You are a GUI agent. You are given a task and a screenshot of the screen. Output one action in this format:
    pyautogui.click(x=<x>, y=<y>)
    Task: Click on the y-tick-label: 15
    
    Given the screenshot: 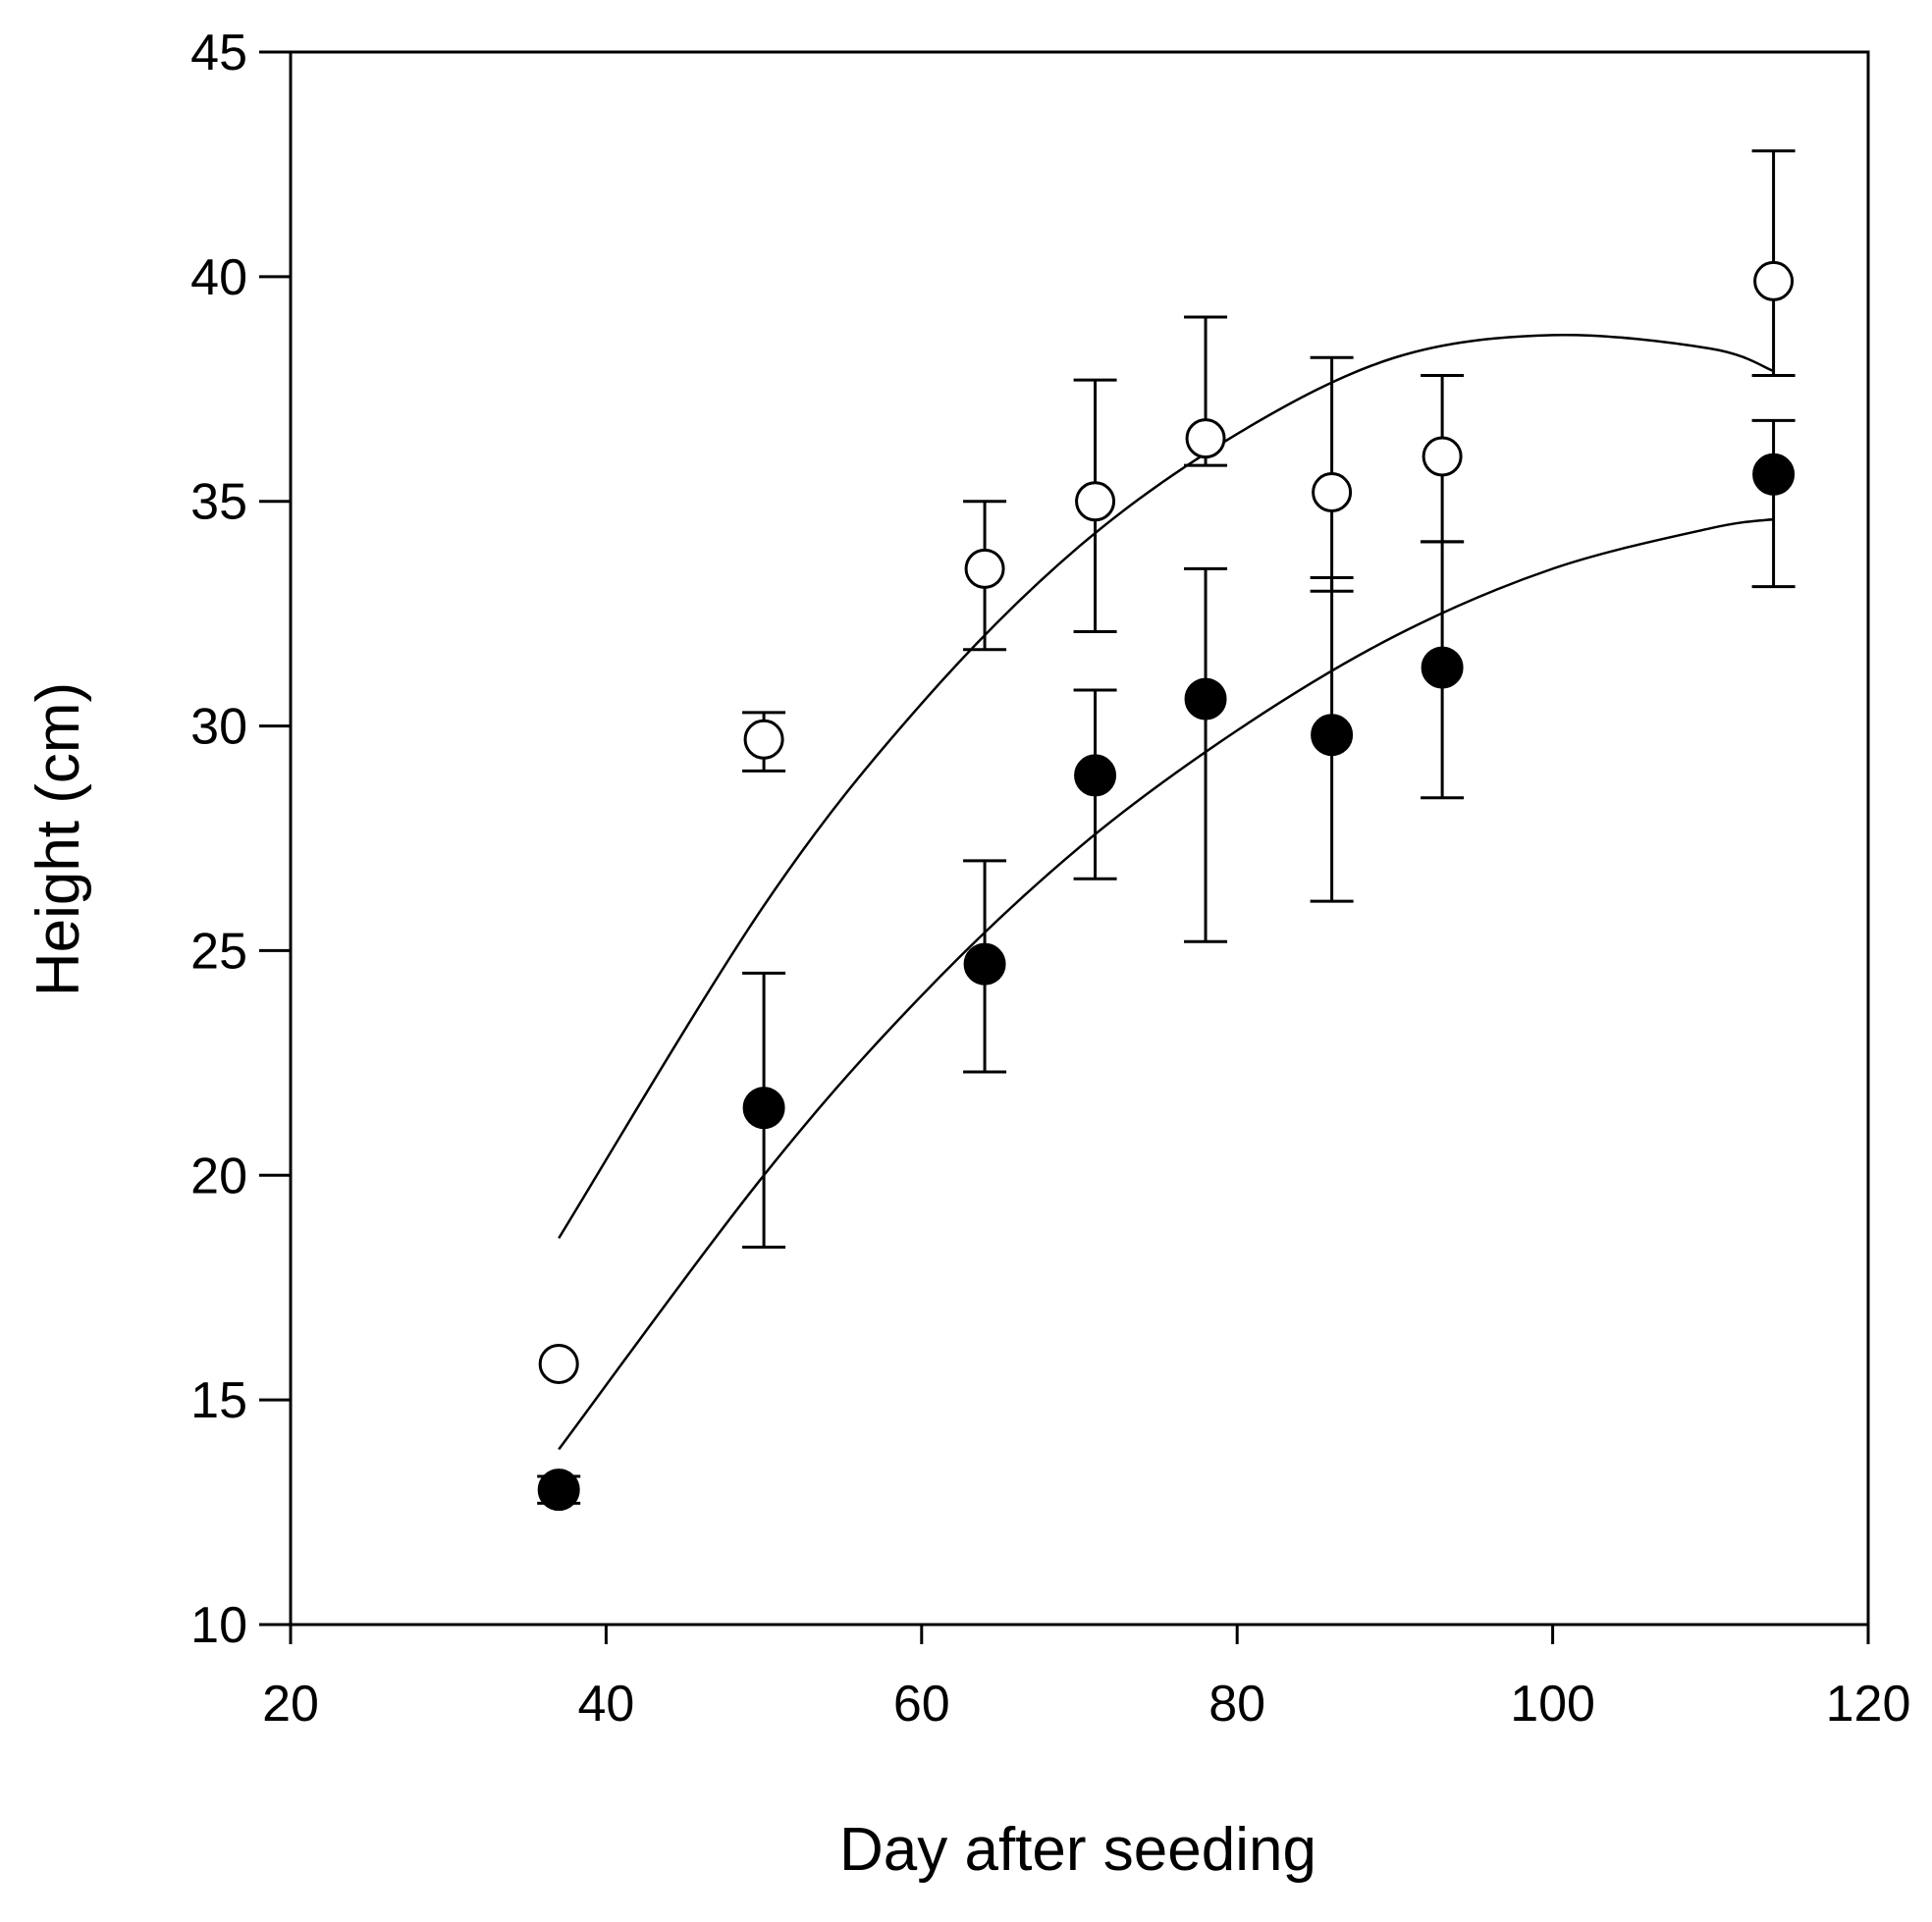 What is the action you would take?
    pyautogui.click(x=218, y=1400)
    